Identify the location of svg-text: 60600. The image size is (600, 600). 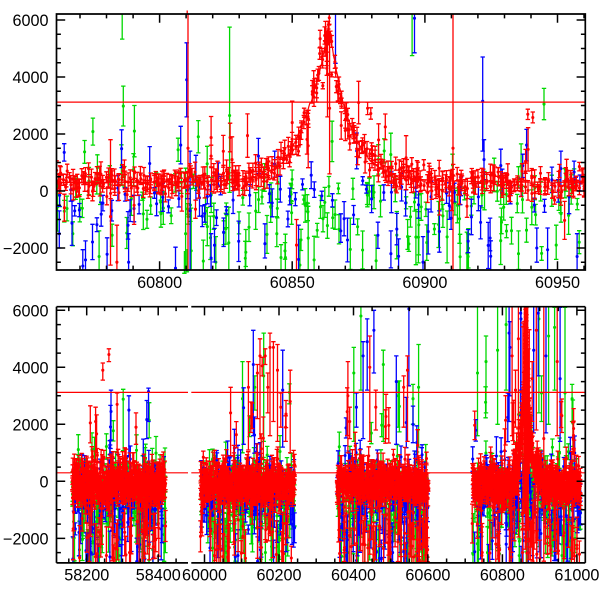
(427, 576).